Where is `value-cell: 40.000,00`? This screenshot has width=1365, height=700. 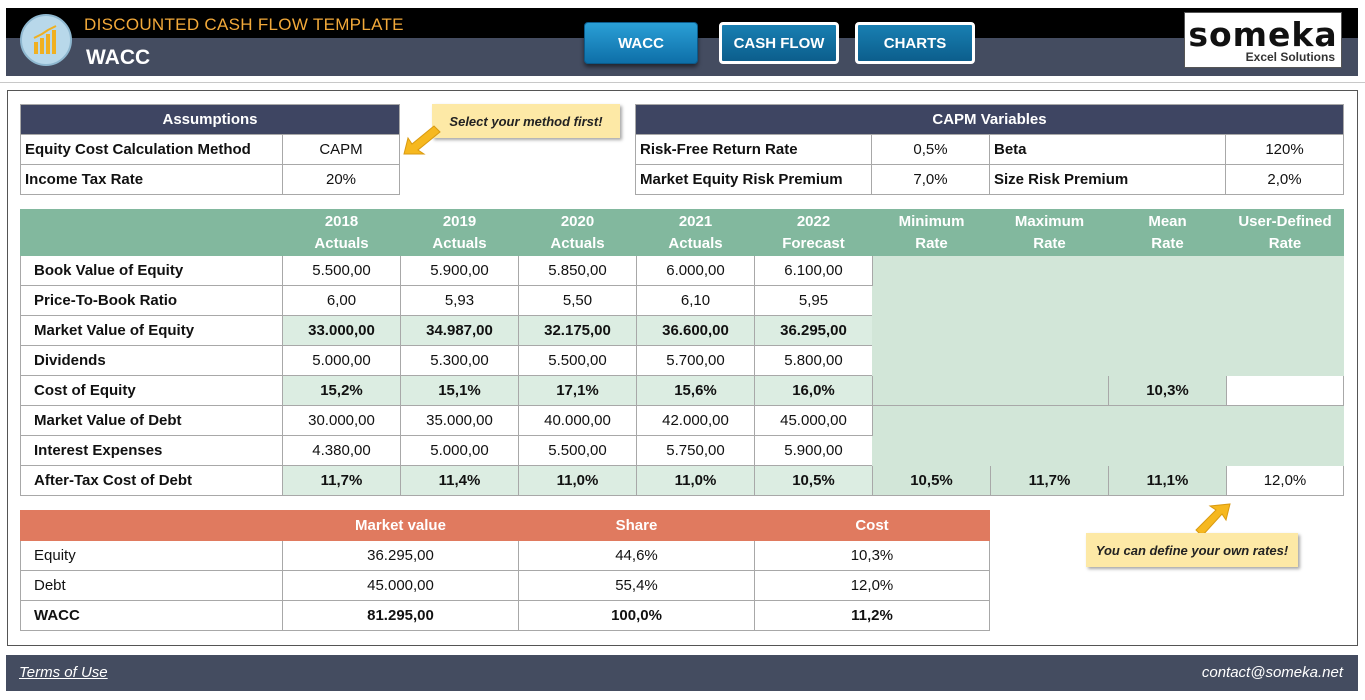 value-cell: 40.000,00 is located at coordinates (577, 420).